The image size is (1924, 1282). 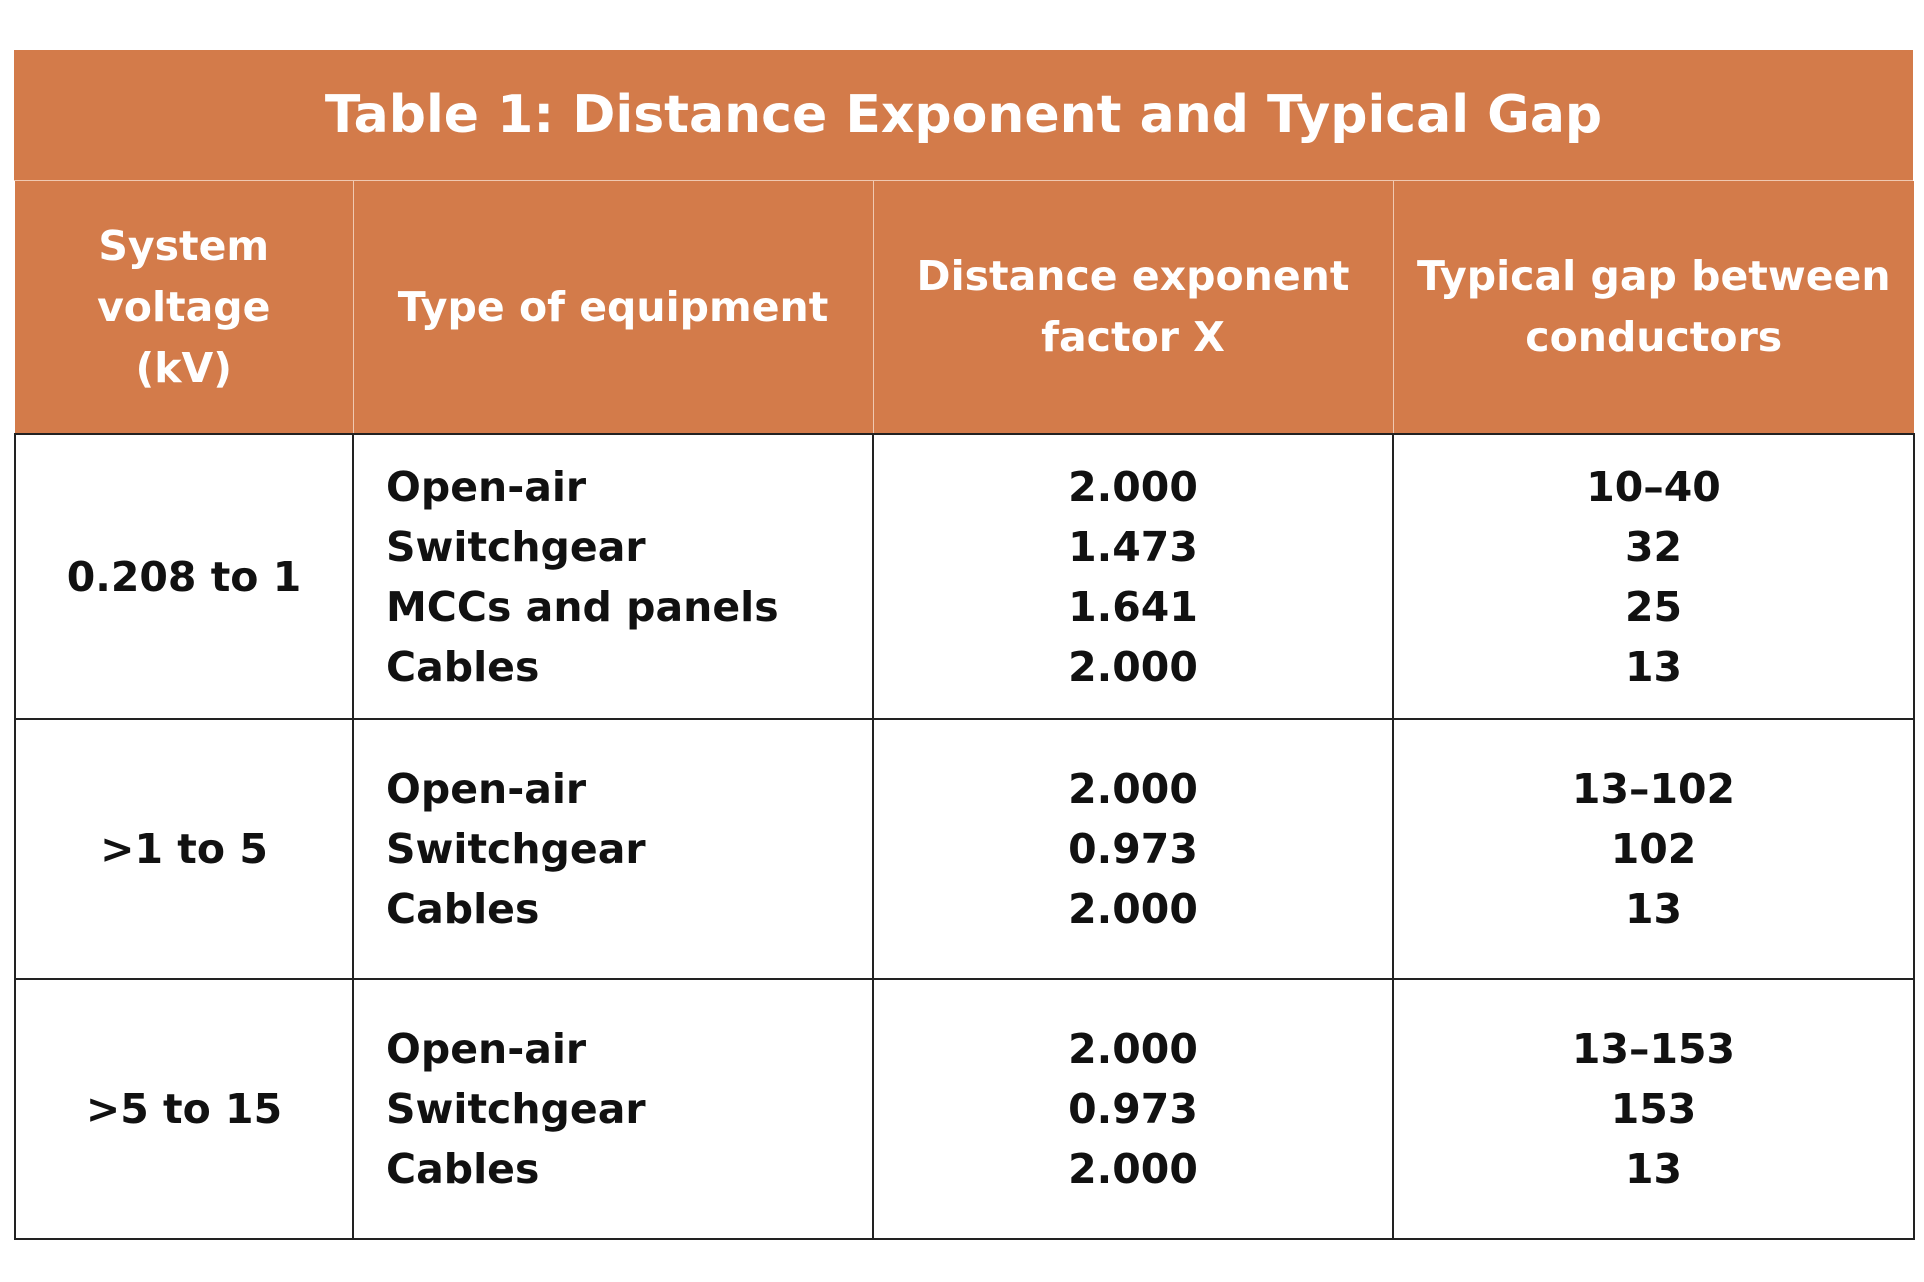 I want to click on header-system-voltage: System voltage (kV), so click(x=184, y=307).